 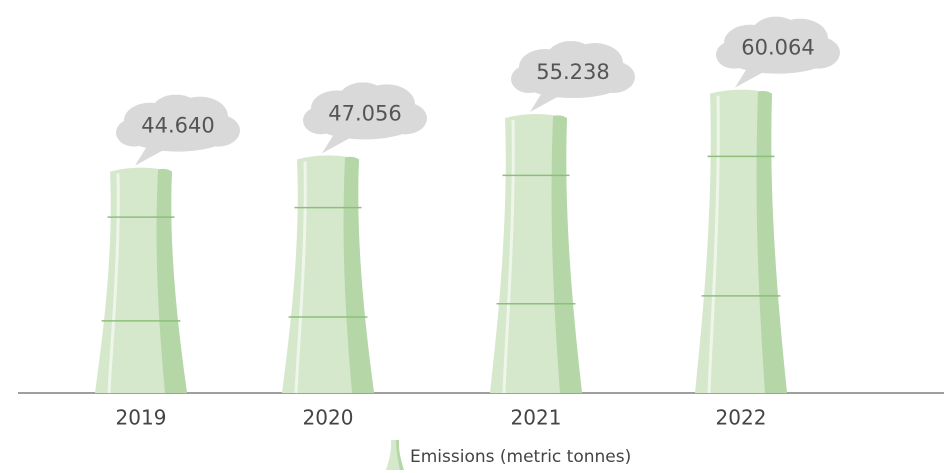 What do you see at coordinates (141, 418) in the screenshot?
I see `x-tick-label: 2019` at bounding box center [141, 418].